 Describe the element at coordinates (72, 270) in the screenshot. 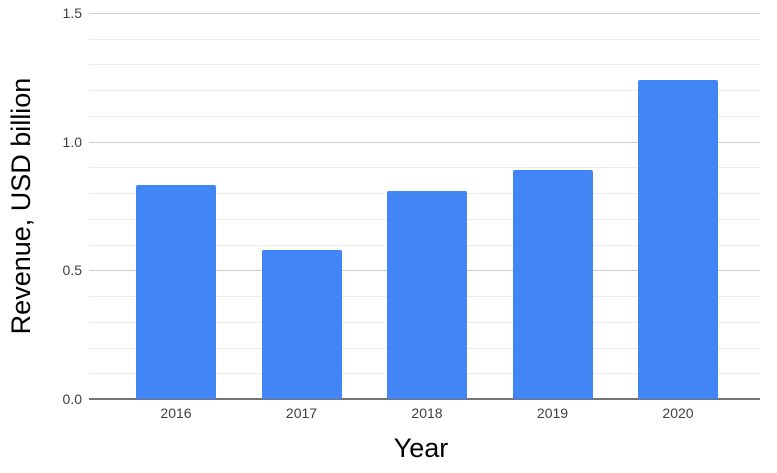

I see `y-tick-label: 0.5` at that location.